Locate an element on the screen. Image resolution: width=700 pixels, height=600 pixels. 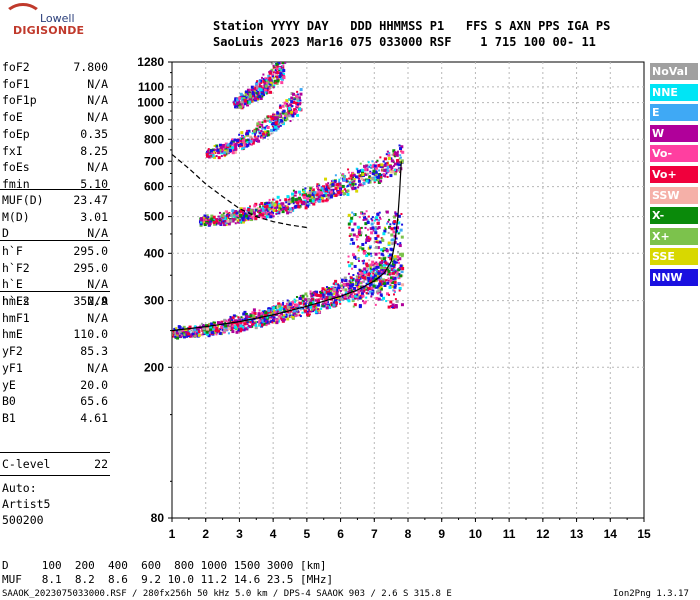
x-tick-label: 5 is located at coordinates (307, 534).